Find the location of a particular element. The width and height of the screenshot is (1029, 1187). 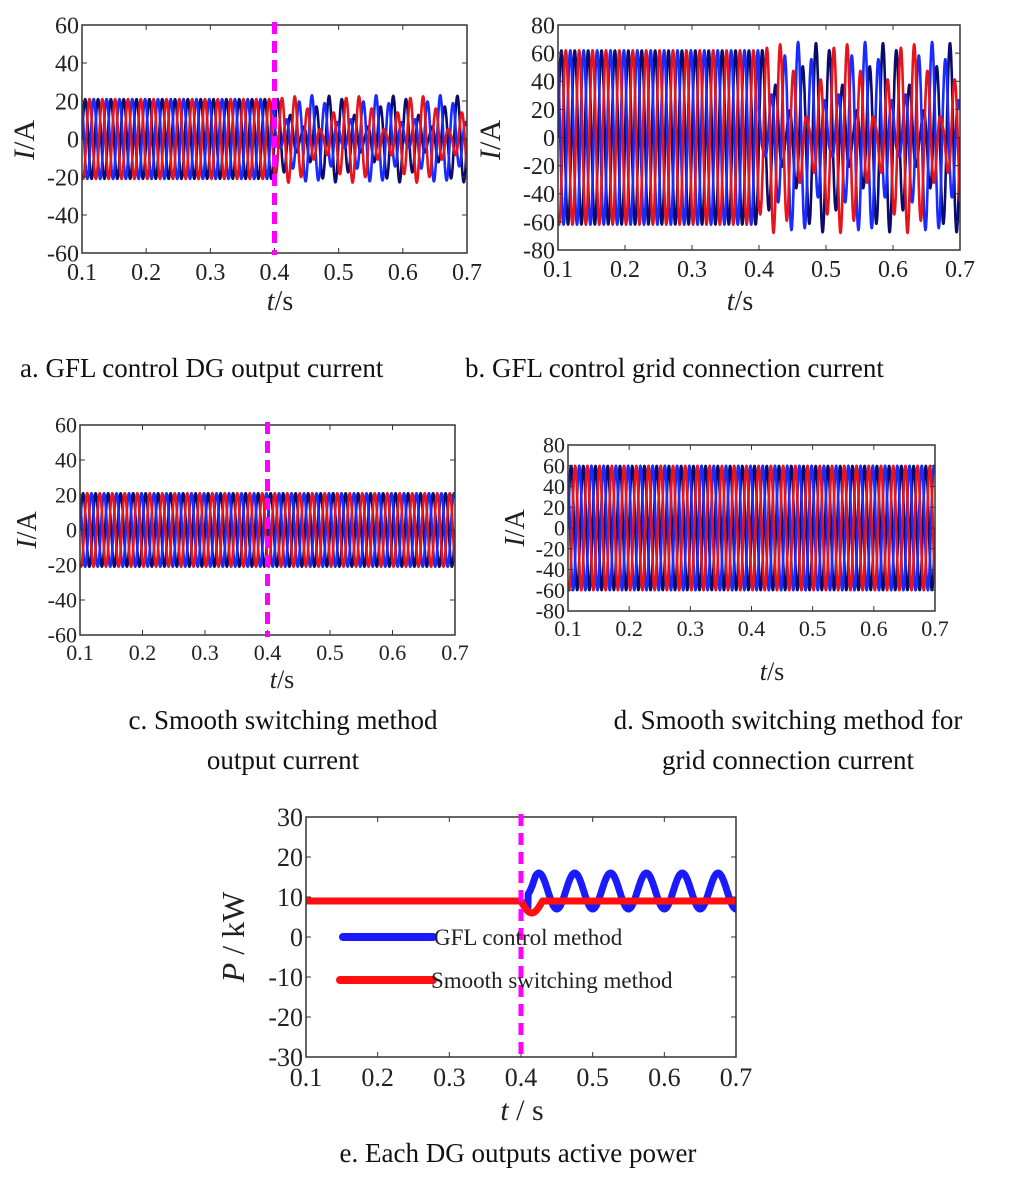

legend-label-2: Smooth switching method is located at coordinates (552, 980).